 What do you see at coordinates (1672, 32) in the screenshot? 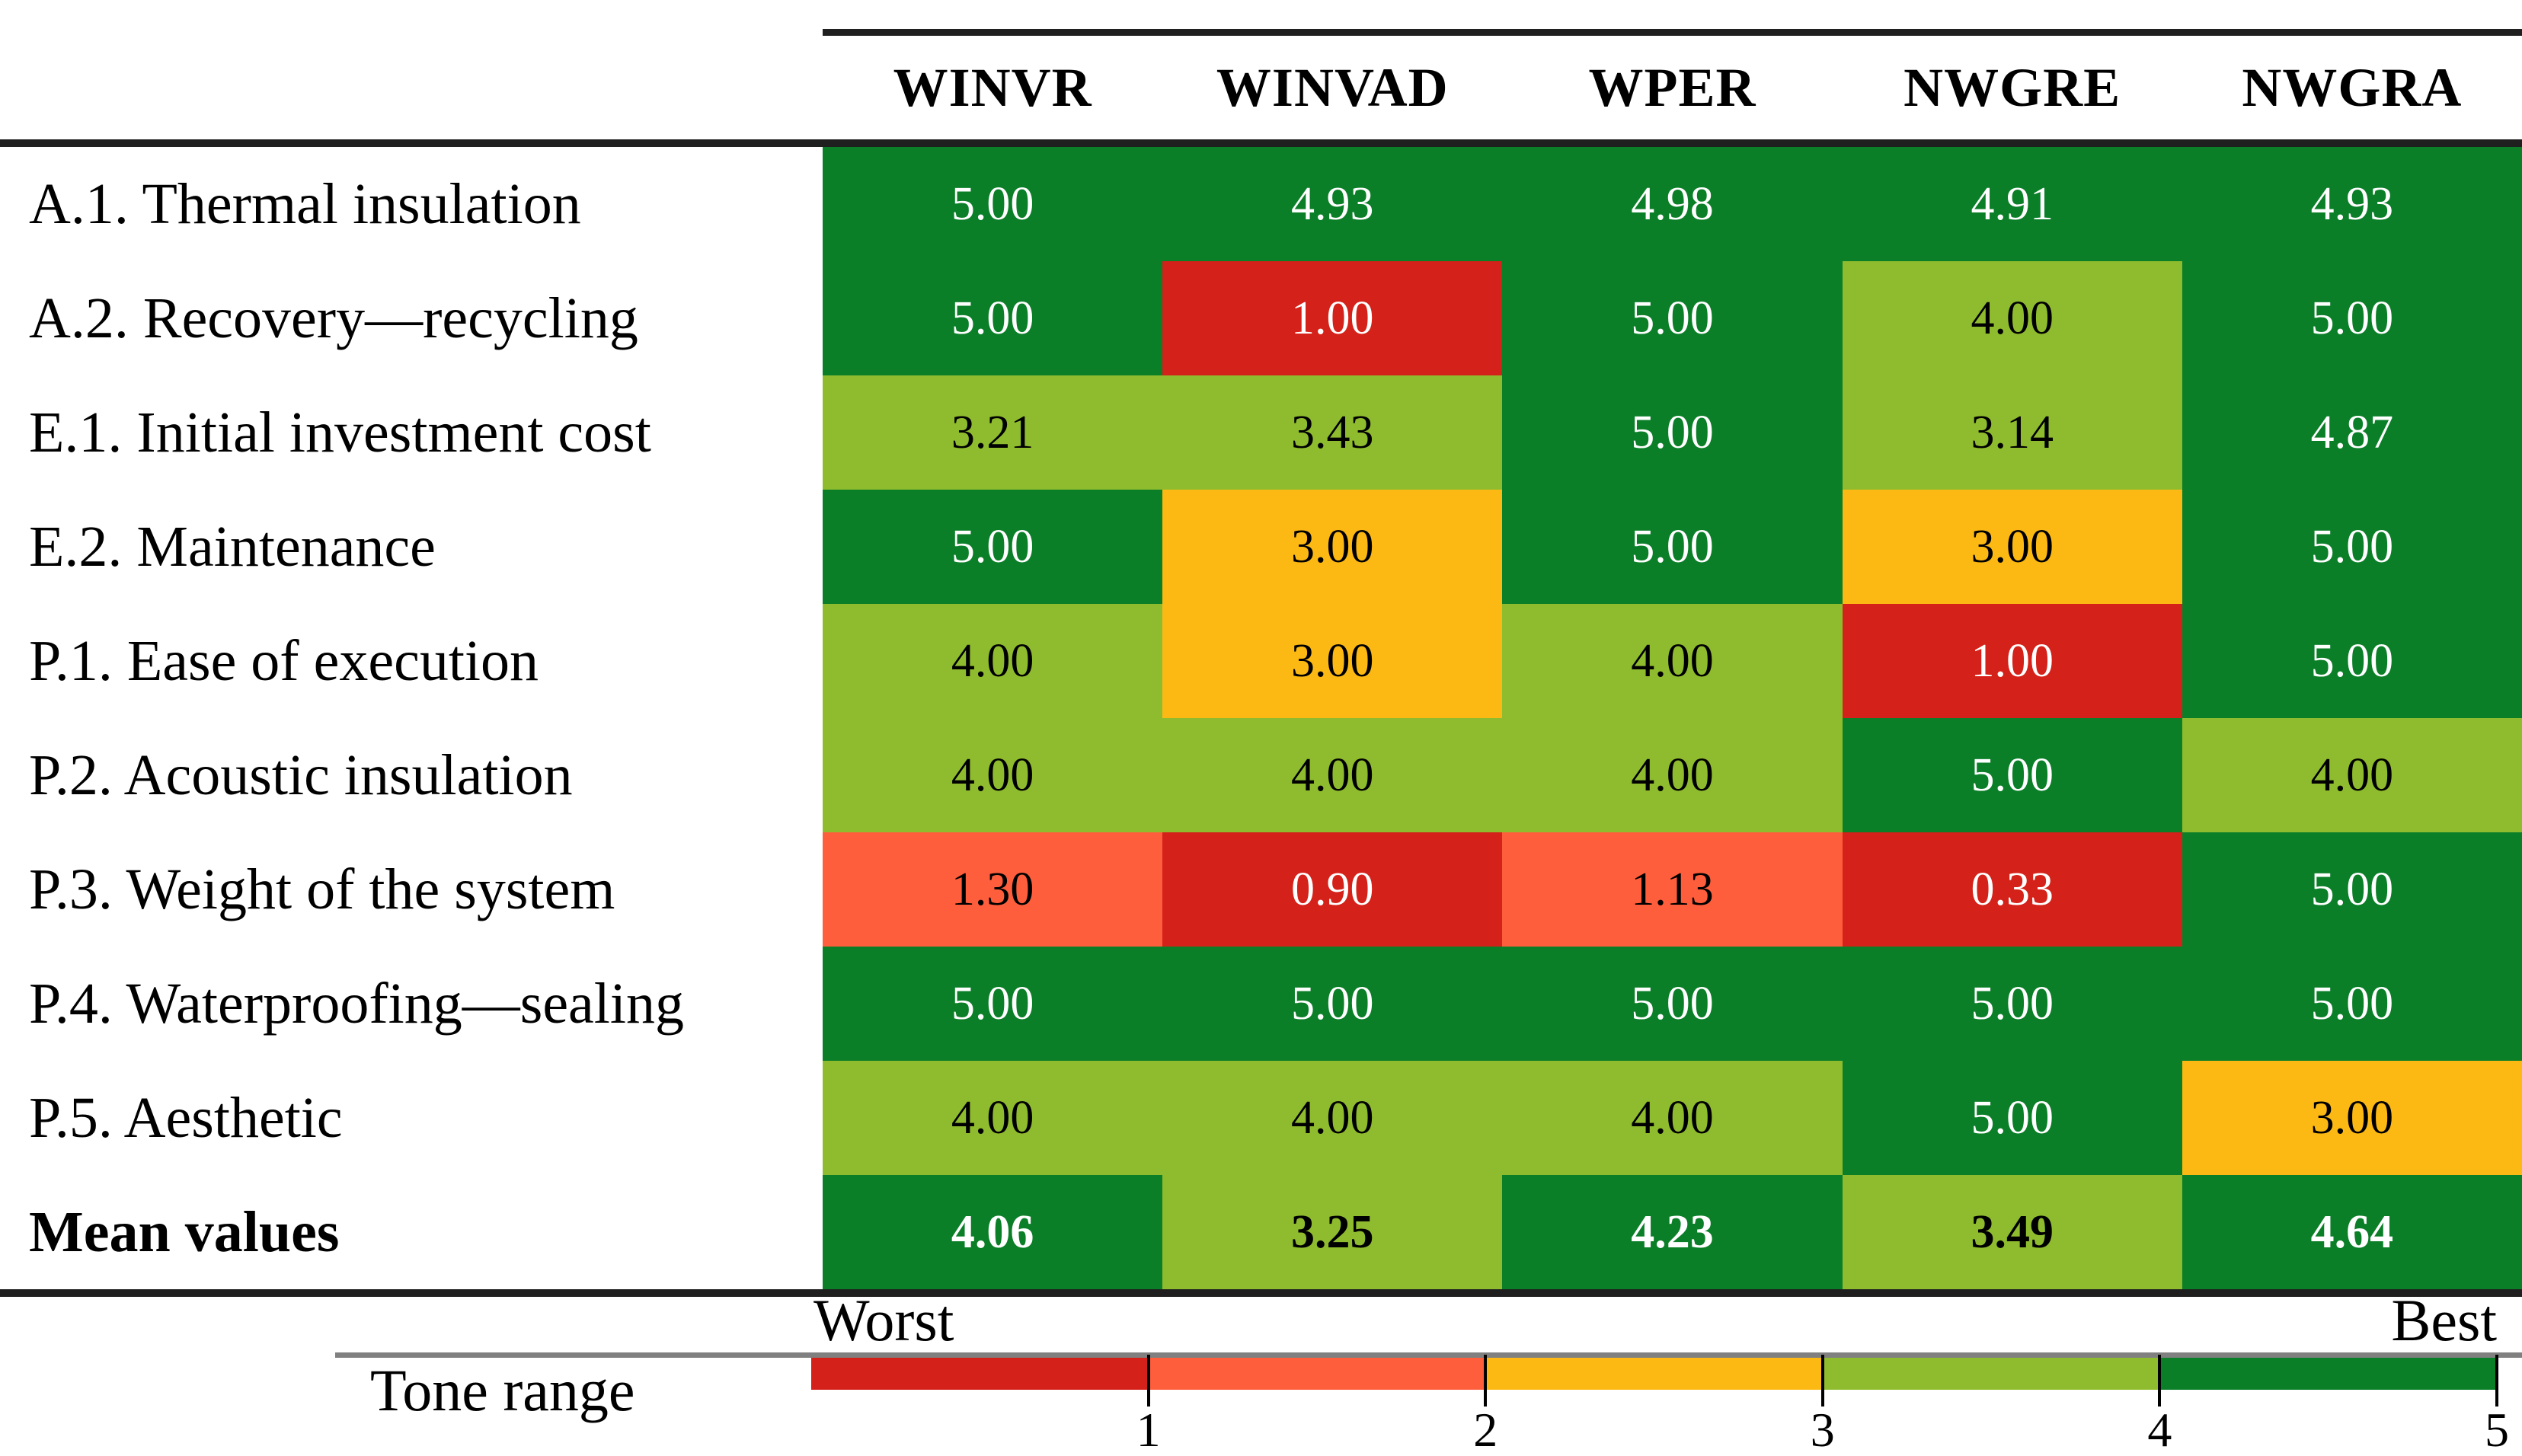
I see `header-top-rule` at bounding box center [1672, 32].